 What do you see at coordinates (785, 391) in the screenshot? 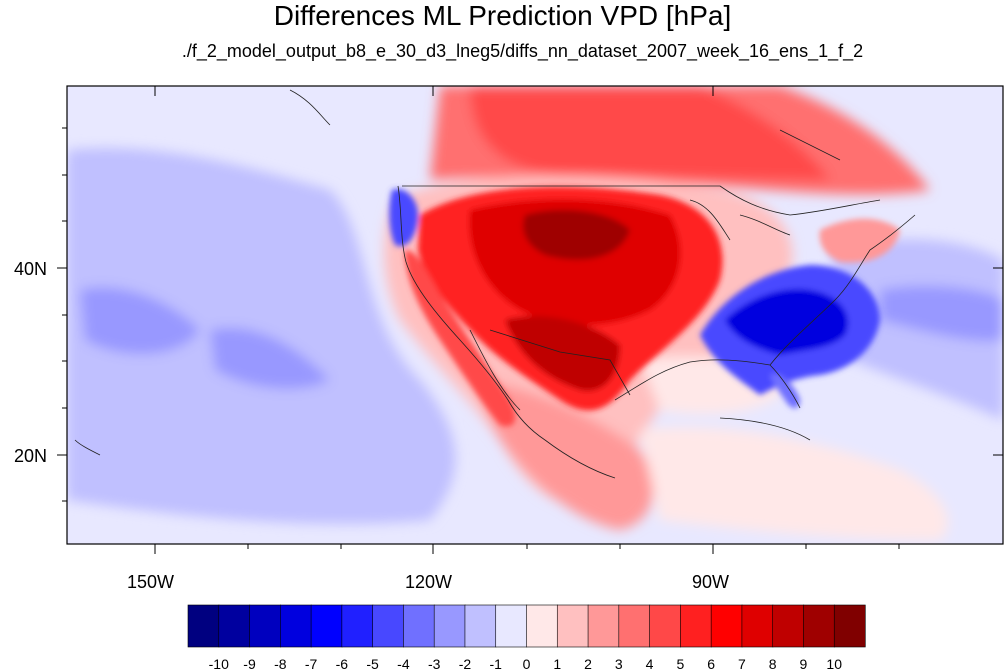
I see `region-florida` at bounding box center [785, 391].